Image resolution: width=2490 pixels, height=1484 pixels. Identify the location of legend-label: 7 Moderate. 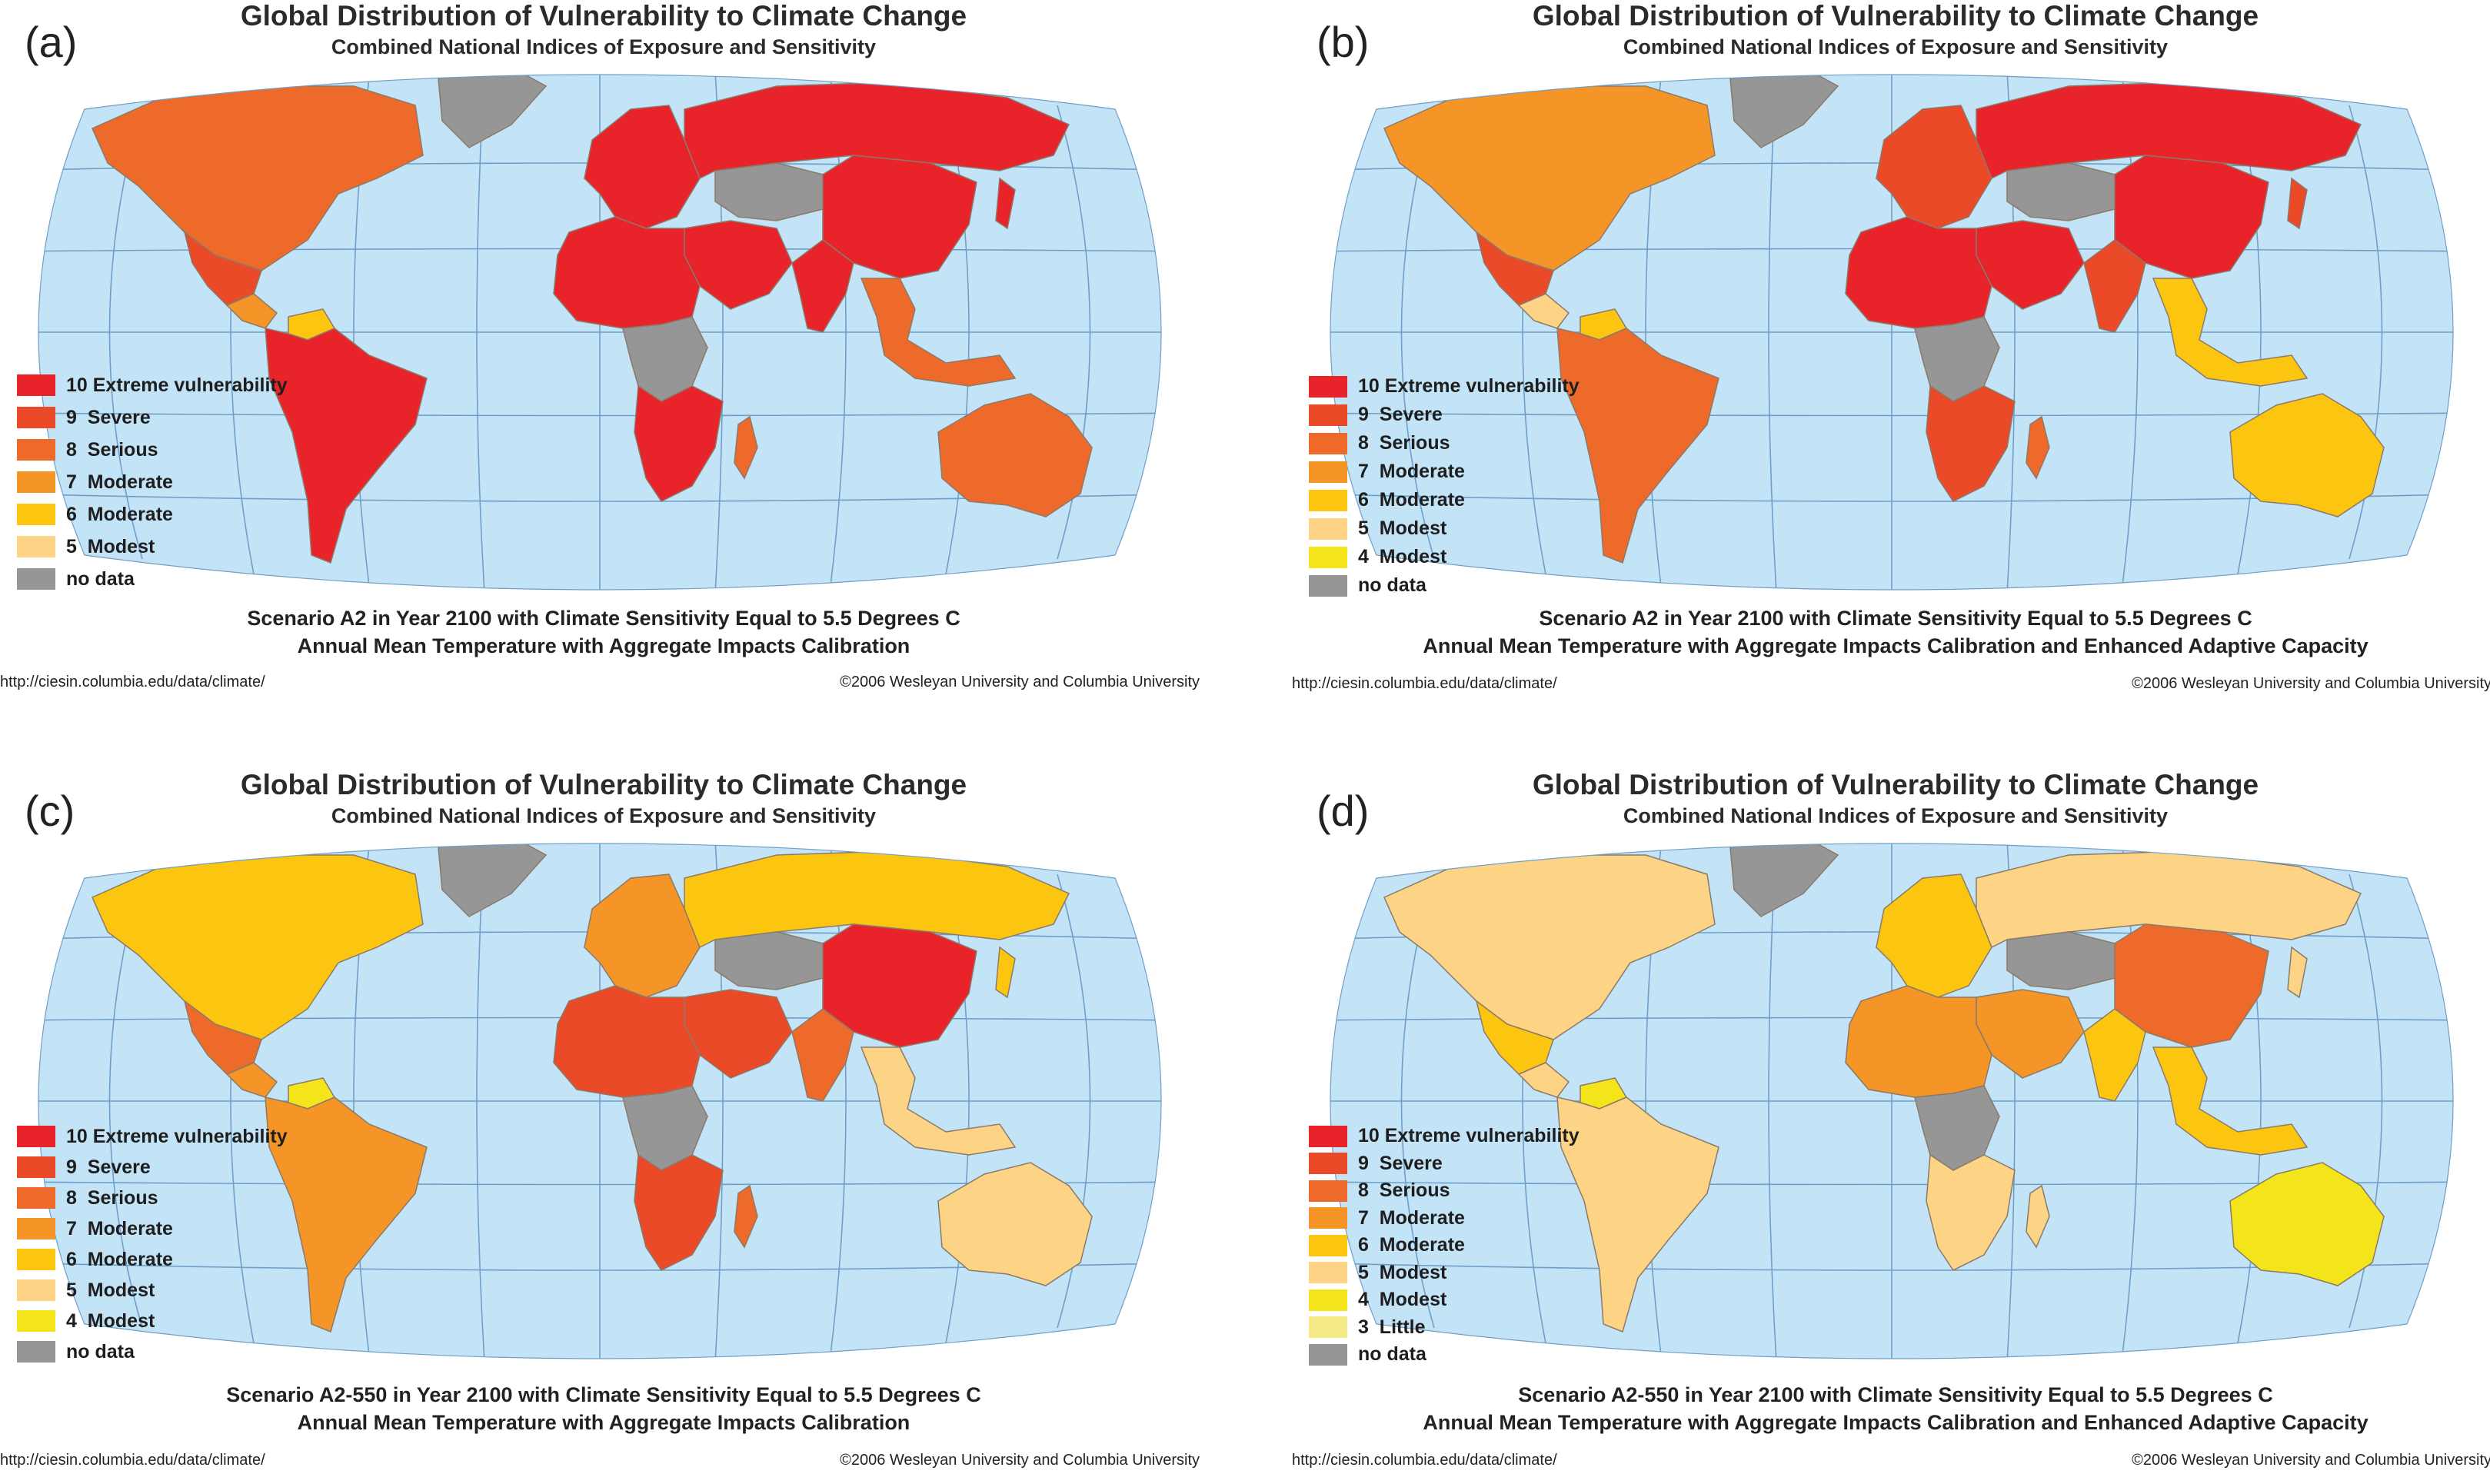
(119, 1228).